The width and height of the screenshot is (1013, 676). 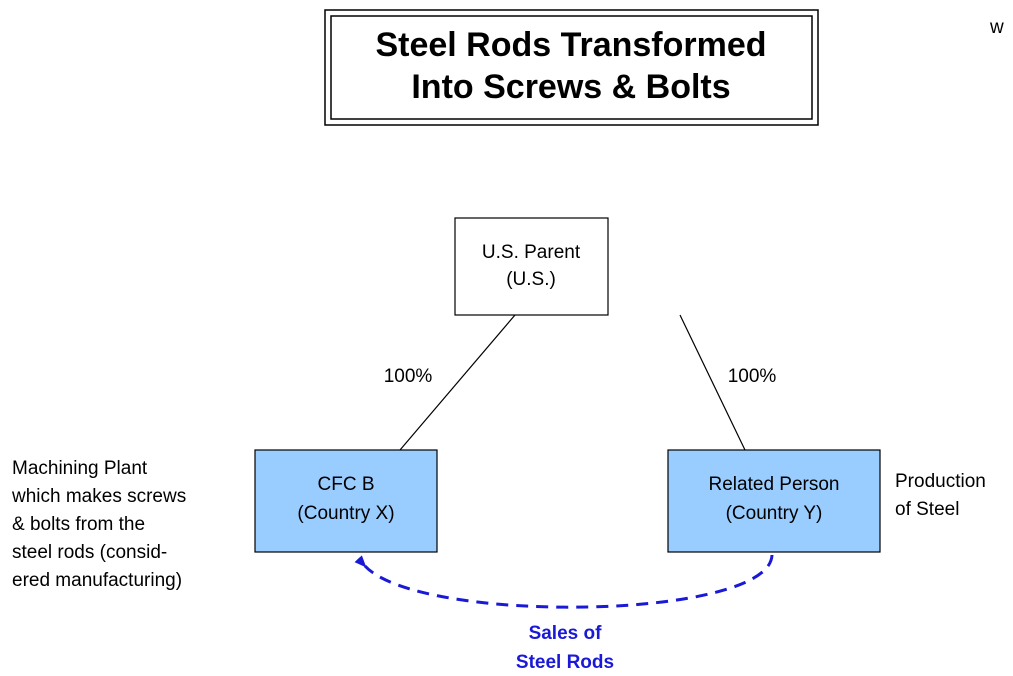 I want to click on corner-text: w, so click(x=996, y=27).